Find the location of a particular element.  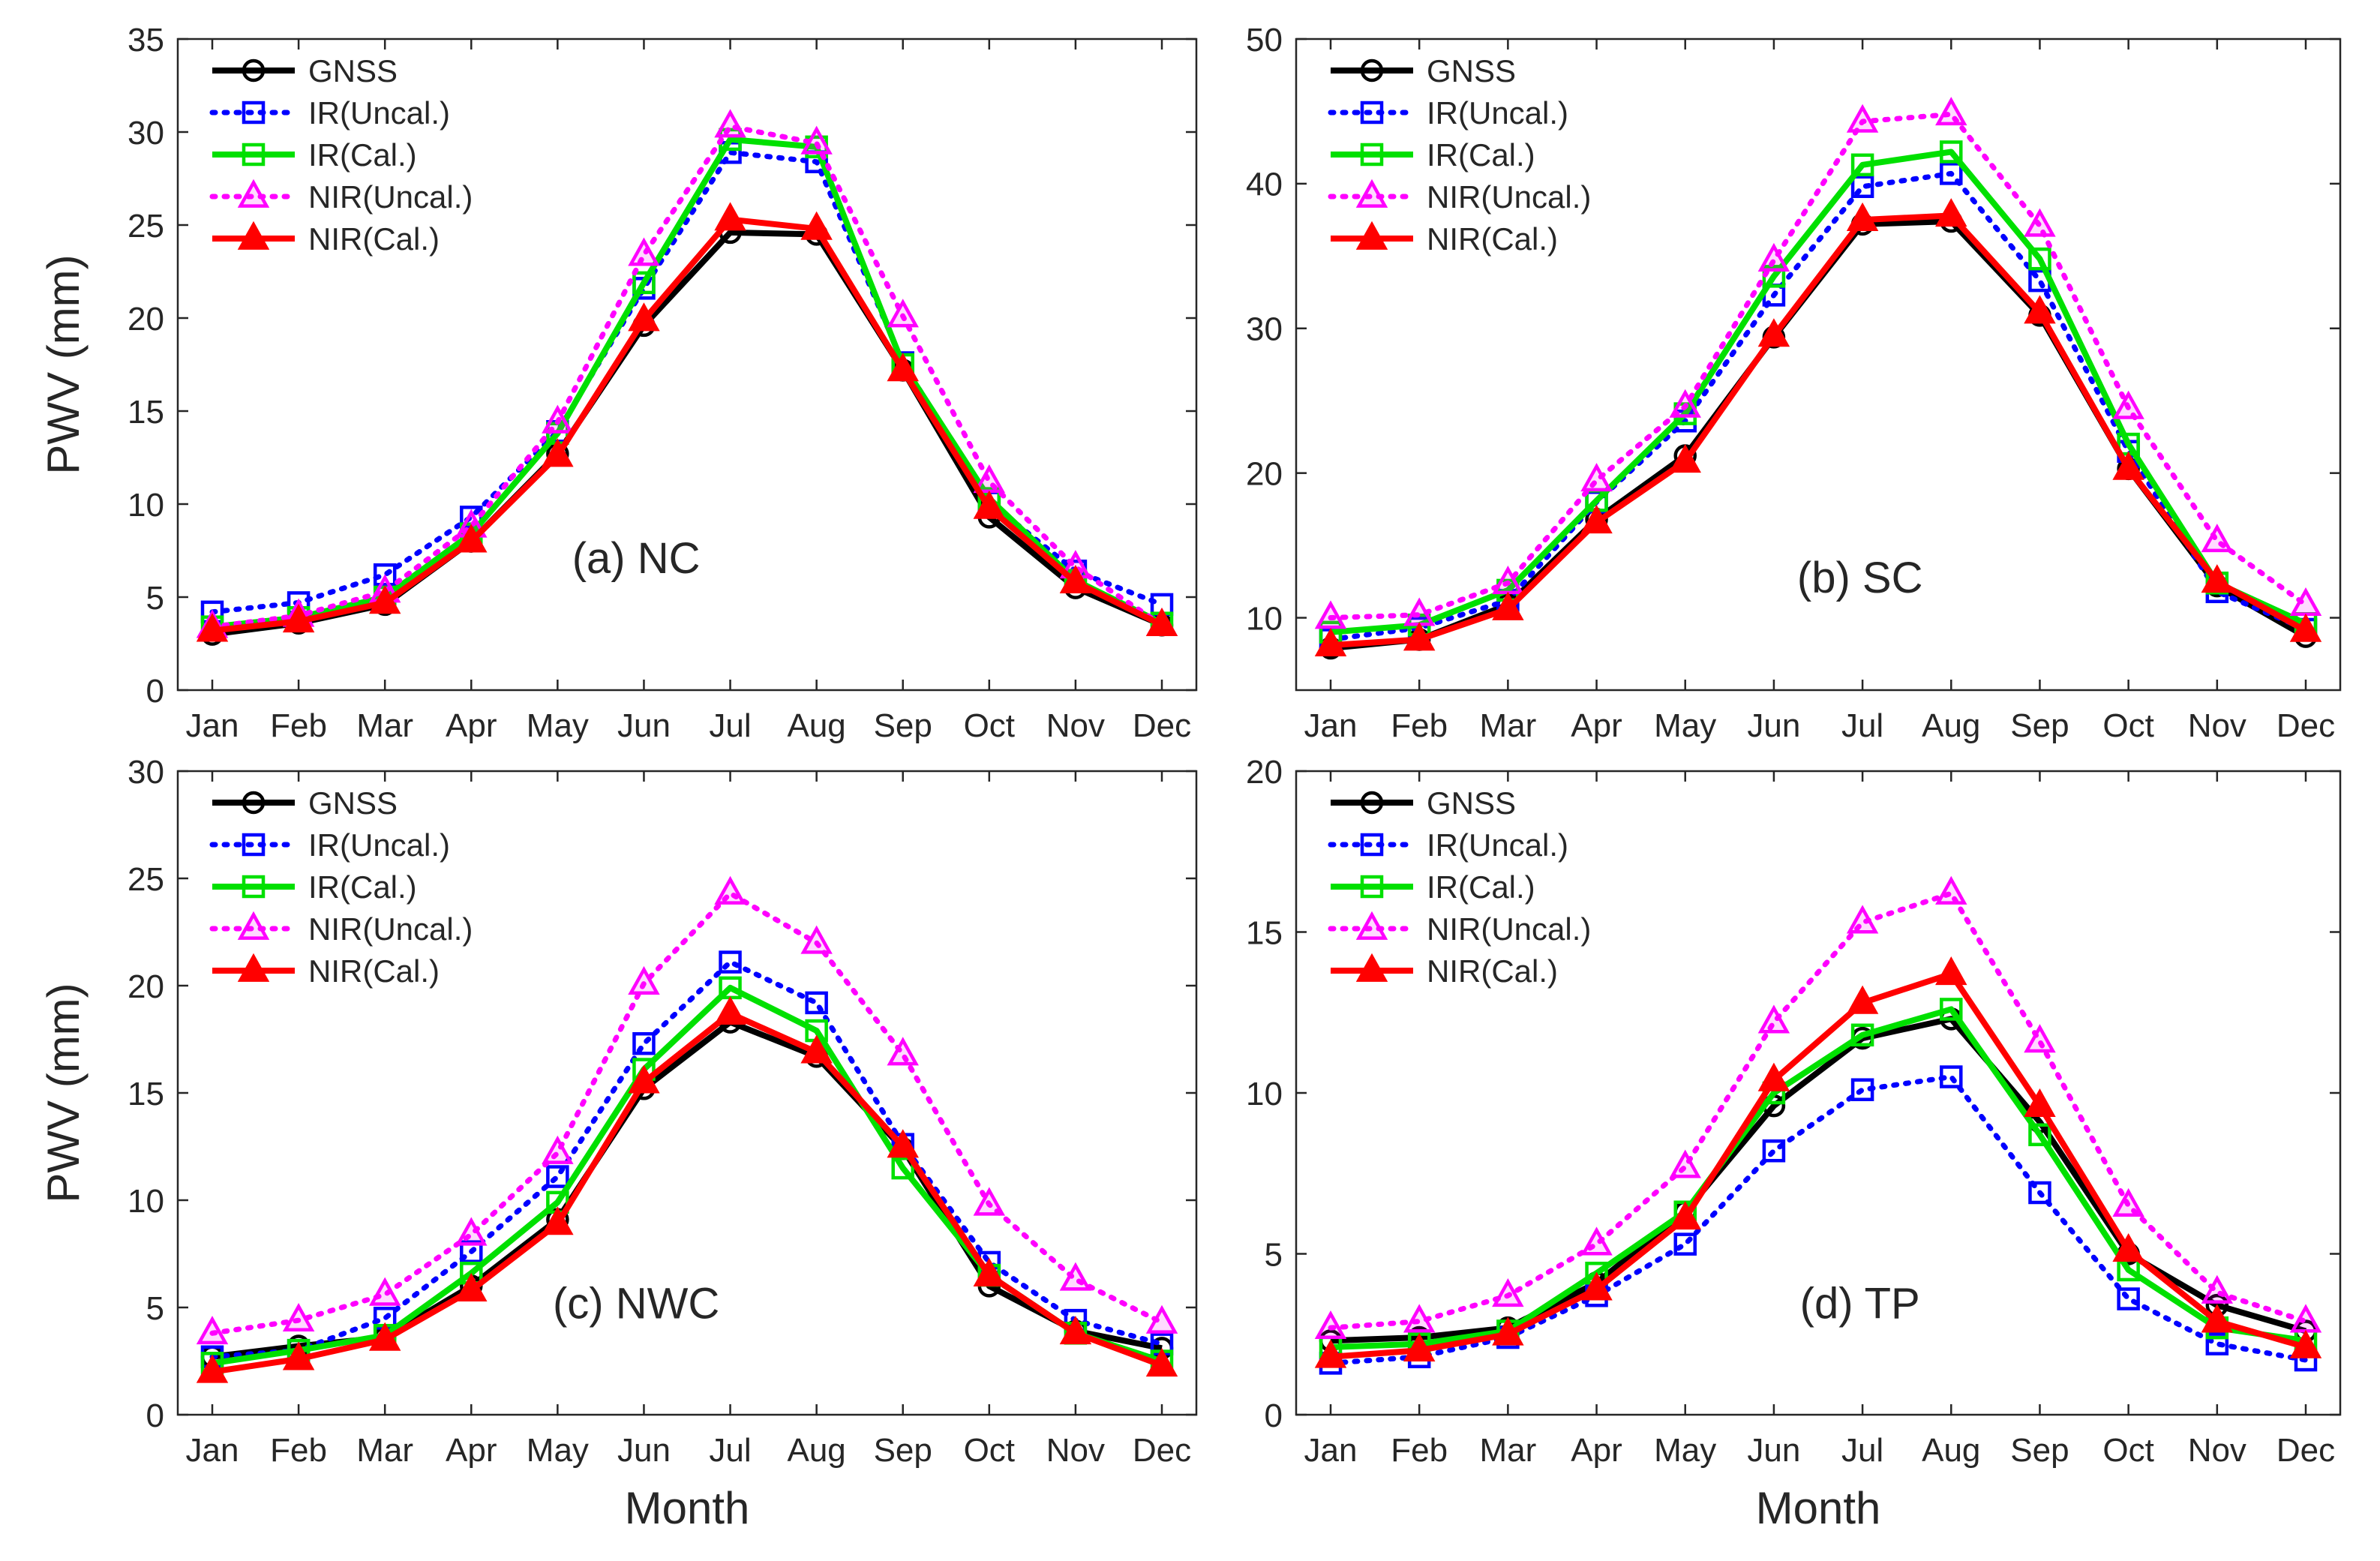

panel-1-ylabel: PWV (mm) is located at coordinates (63, 364).